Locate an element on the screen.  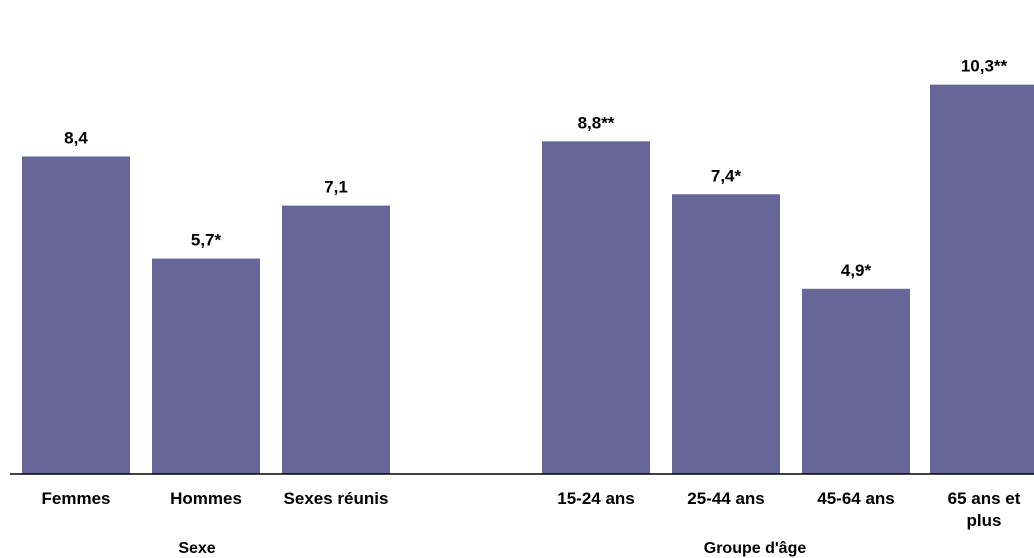
tick-label-15-24-ans: 15-24 ans is located at coordinates (596, 498).